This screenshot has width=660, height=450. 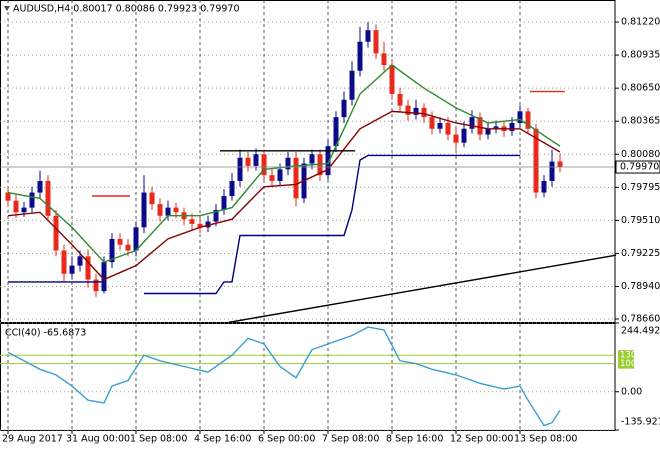 I want to click on last-price-box, so click(x=637, y=167).